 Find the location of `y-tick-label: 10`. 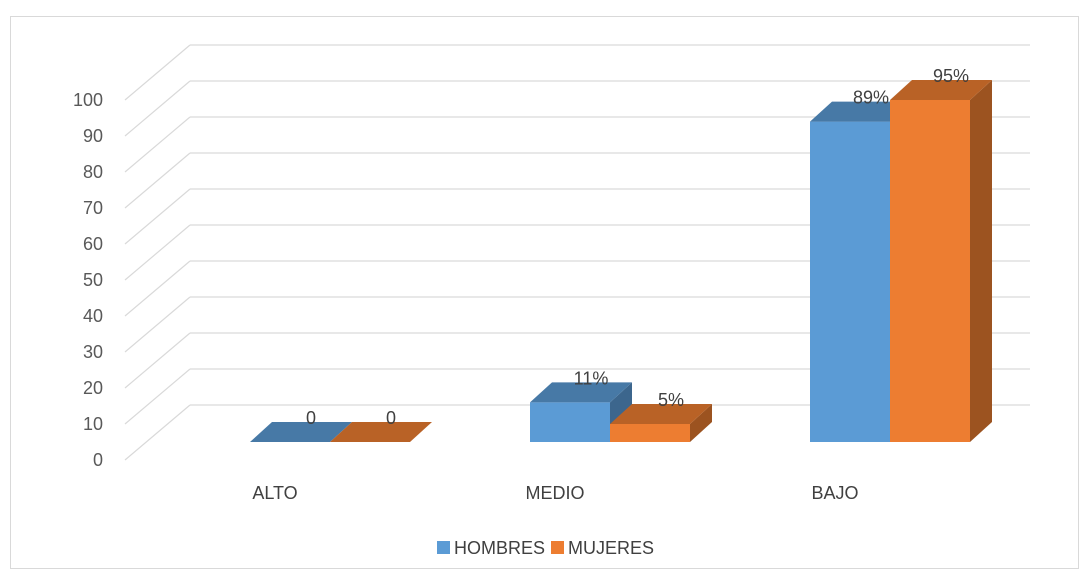

y-tick-label: 10 is located at coordinates (93, 424).